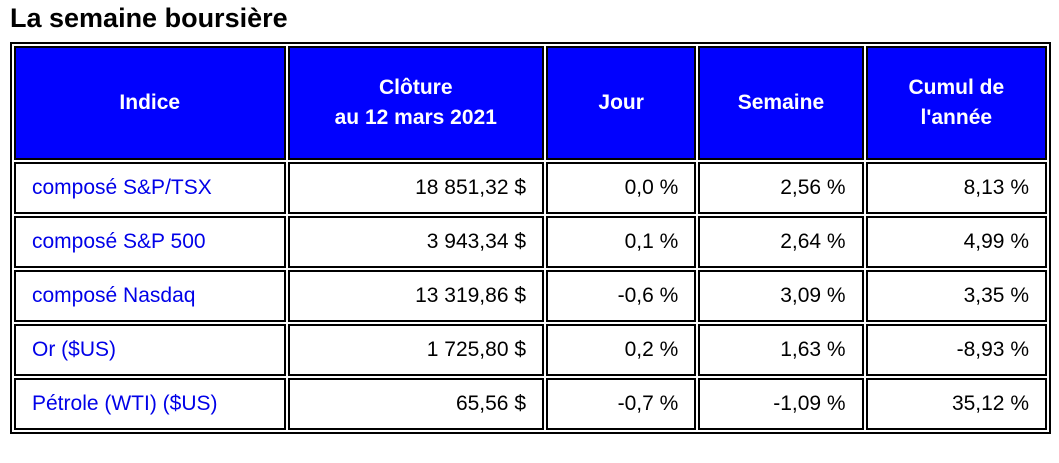 The height and width of the screenshot is (463, 1059). Describe the element at coordinates (781, 350) in the screenshot. I see `week-change: 1,63 %` at that location.